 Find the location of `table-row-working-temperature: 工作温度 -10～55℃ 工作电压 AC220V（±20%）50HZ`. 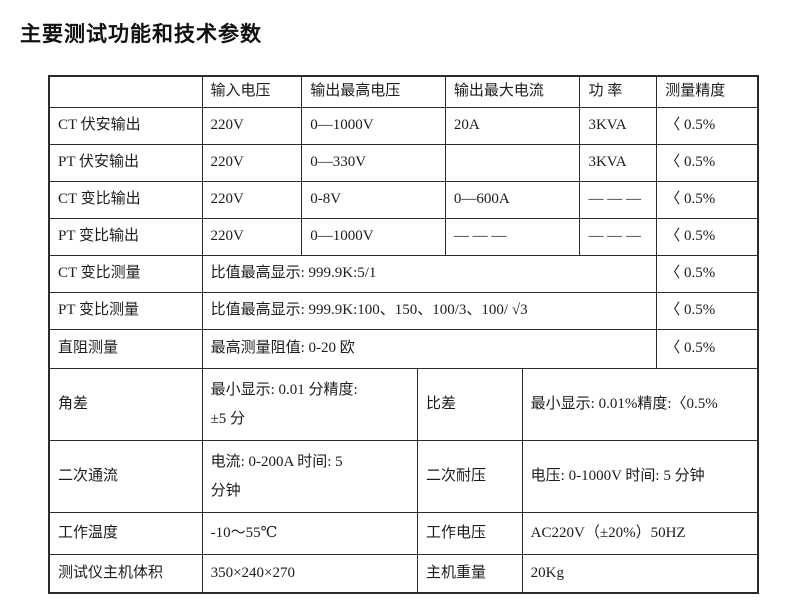

table-row-working-temperature: 工作温度 -10～55℃ 工作电压 AC220V（±20%）50HZ is located at coordinates (403, 534).